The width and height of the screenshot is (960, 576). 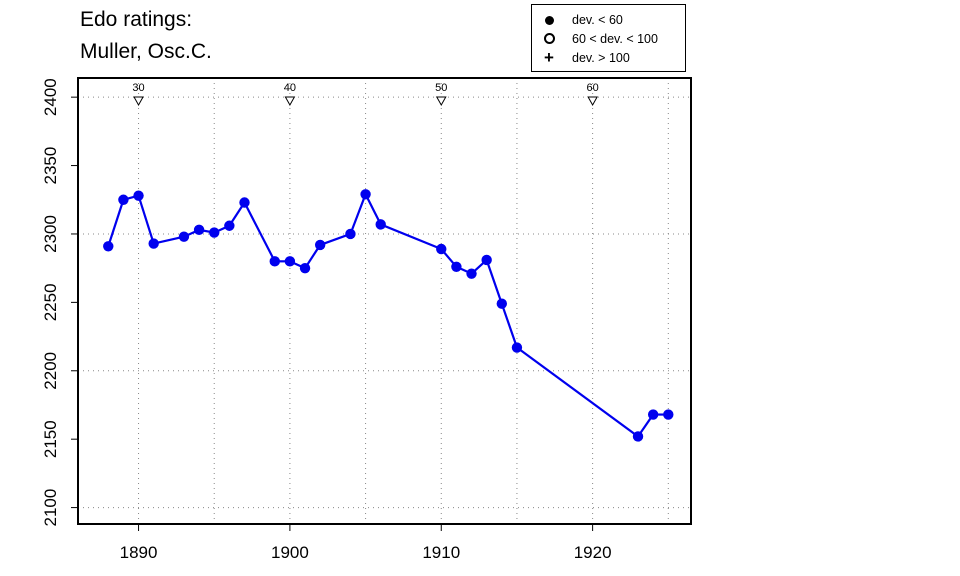 What do you see at coordinates (50, 508) in the screenshot?
I see `y-tick-label: 2100` at bounding box center [50, 508].